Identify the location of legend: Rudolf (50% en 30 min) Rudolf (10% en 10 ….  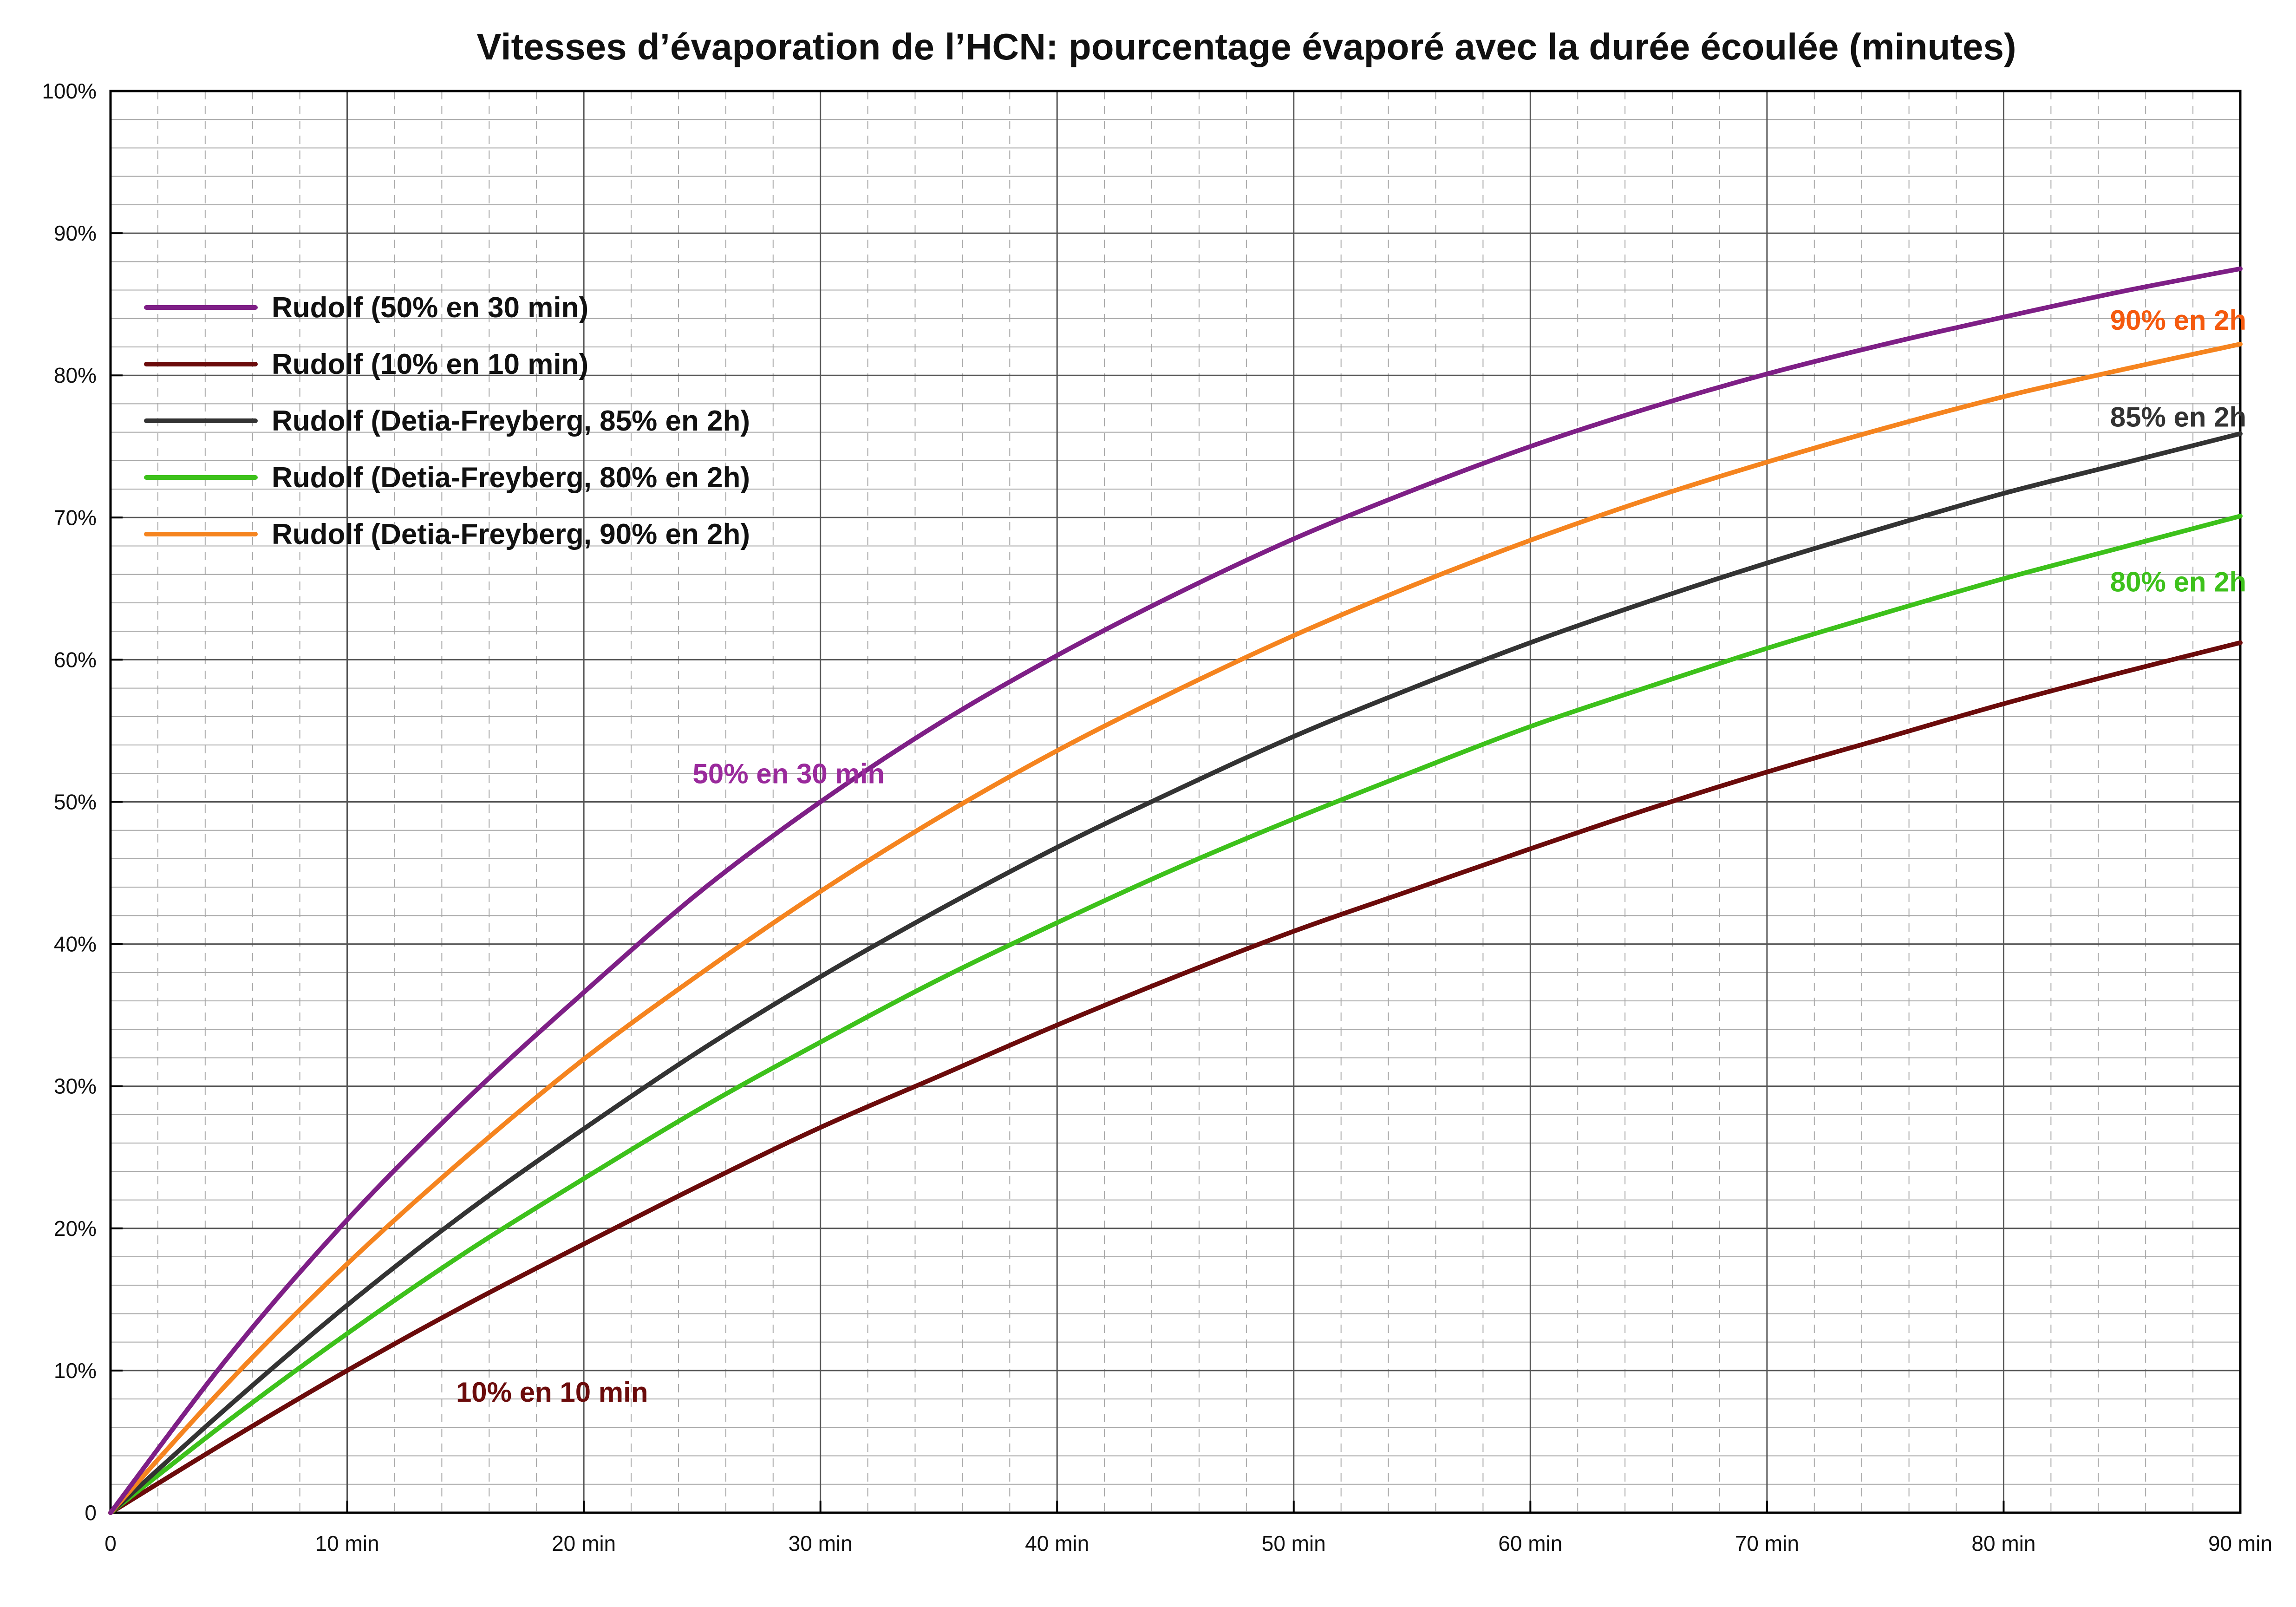
(447, 421).